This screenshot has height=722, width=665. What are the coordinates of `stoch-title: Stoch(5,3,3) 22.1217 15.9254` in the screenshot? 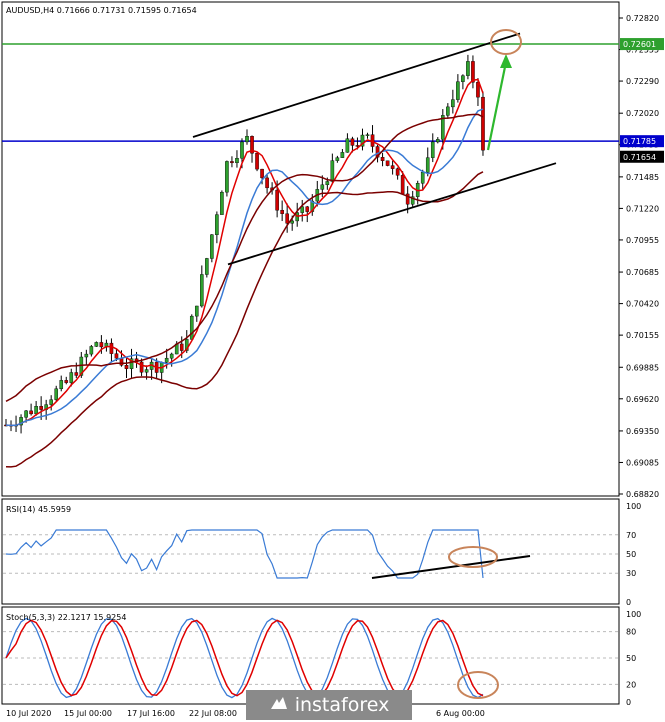 It's located at (66, 617).